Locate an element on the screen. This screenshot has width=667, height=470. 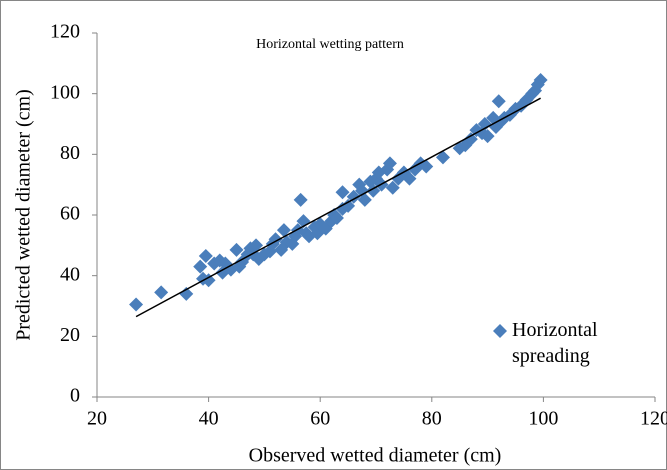
y-tick-label: 120 is located at coordinates (65, 32).